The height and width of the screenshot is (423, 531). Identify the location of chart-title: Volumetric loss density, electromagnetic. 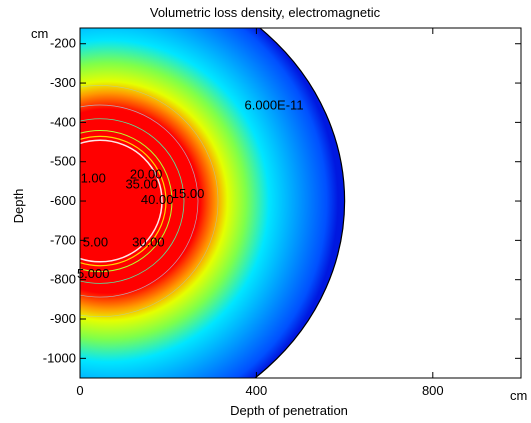
(265, 12).